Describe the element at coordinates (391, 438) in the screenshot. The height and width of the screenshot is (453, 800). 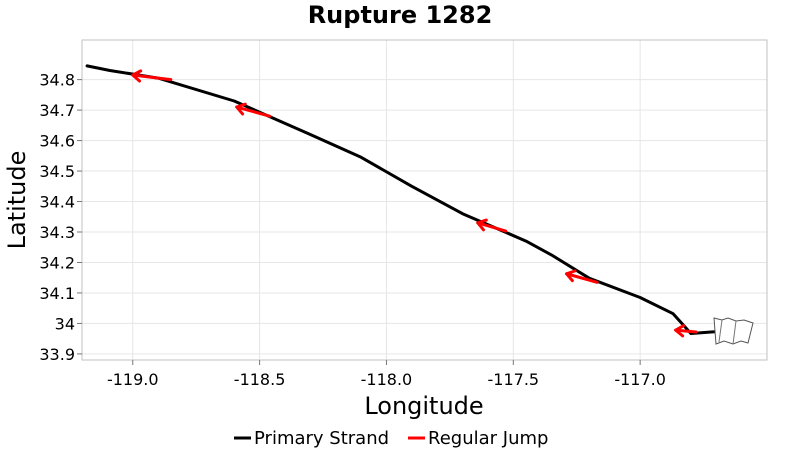
I see `legend: Primary Strand Regular Jump` at that location.